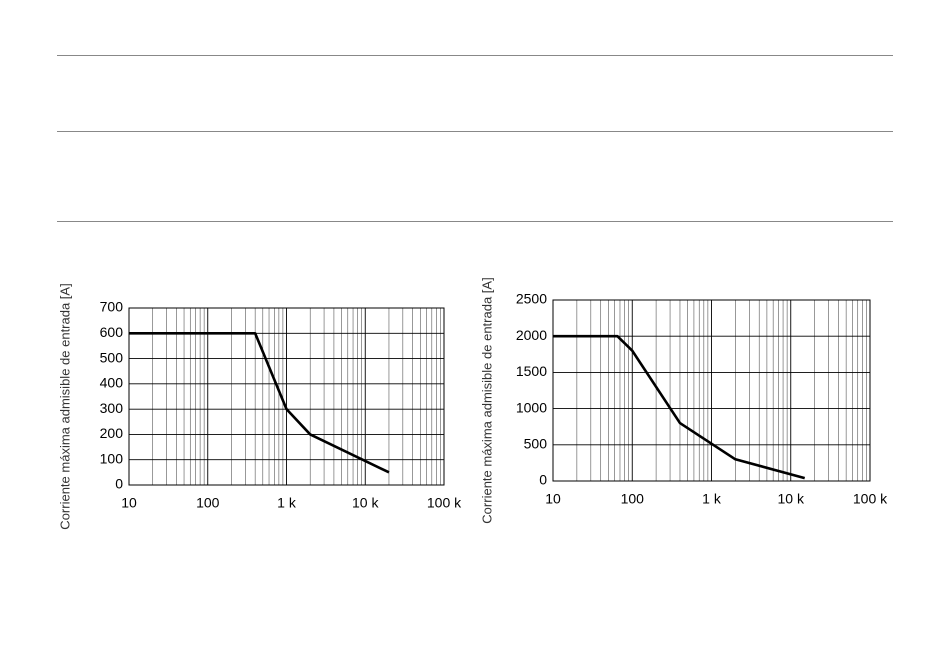 The width and height of the screenshot is (950, 651). Describe the element at coordinates (112, 458) in the screenshot. I see `y-tick-label: 100` at that location.